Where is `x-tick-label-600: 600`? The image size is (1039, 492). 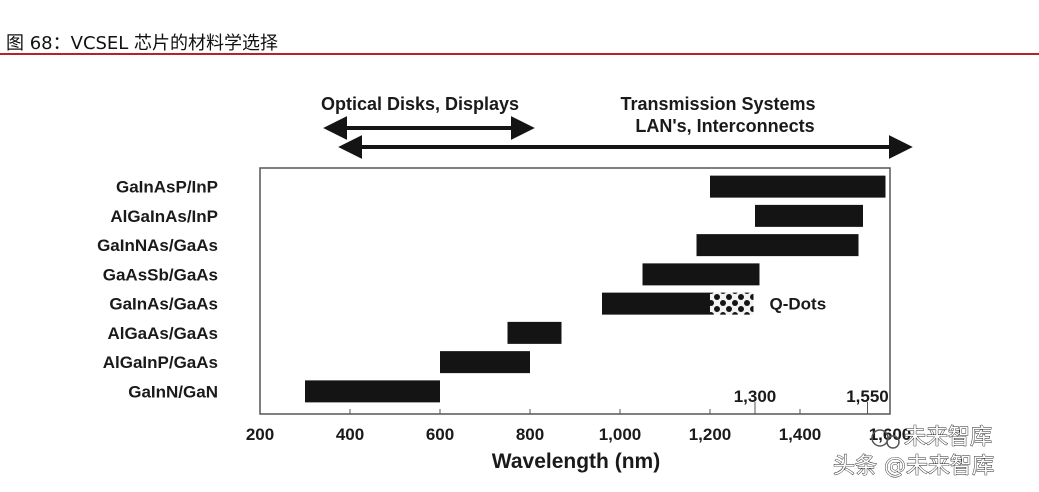 x-tick-label-600: 600 is located at coordinates (440, 434).